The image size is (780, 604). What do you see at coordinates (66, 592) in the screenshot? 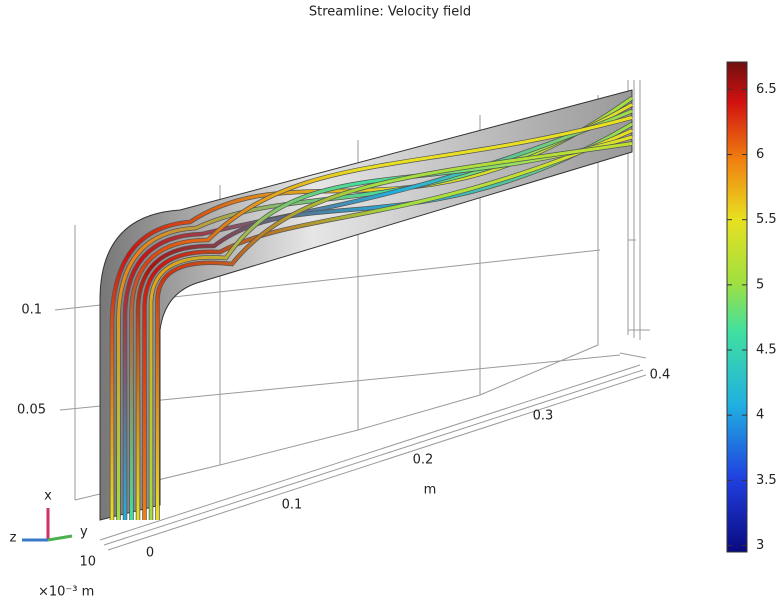
I see `width-unit: ×10⁻³ m` at bounding box center [66, 592].